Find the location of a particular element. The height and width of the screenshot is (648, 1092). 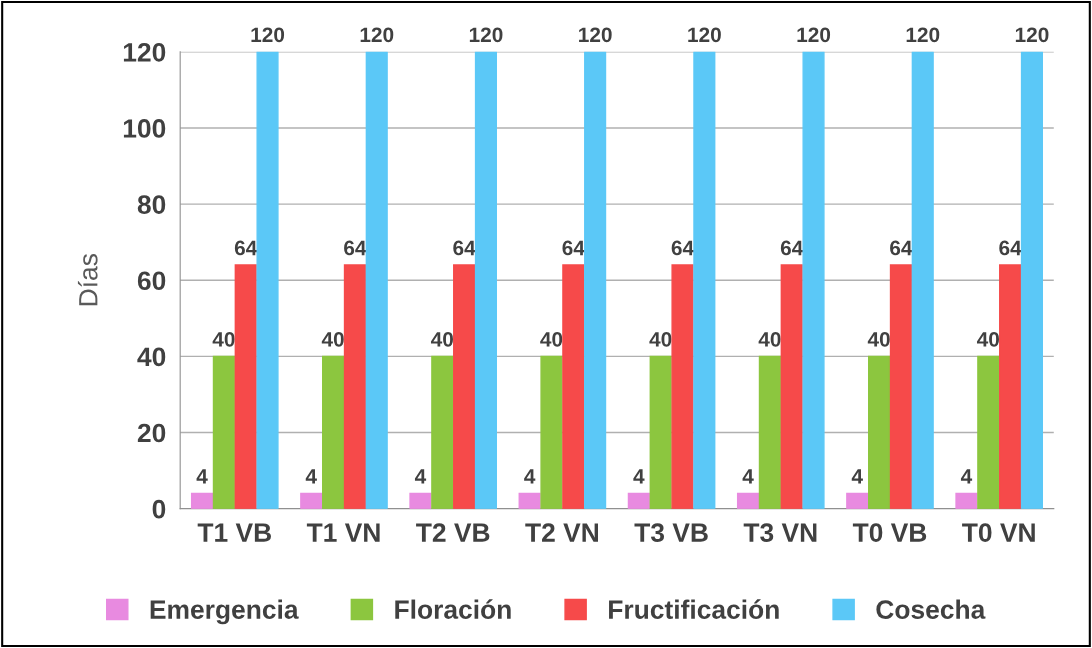

x-tick-label: T0 VB is located at coordinates (889, 532).